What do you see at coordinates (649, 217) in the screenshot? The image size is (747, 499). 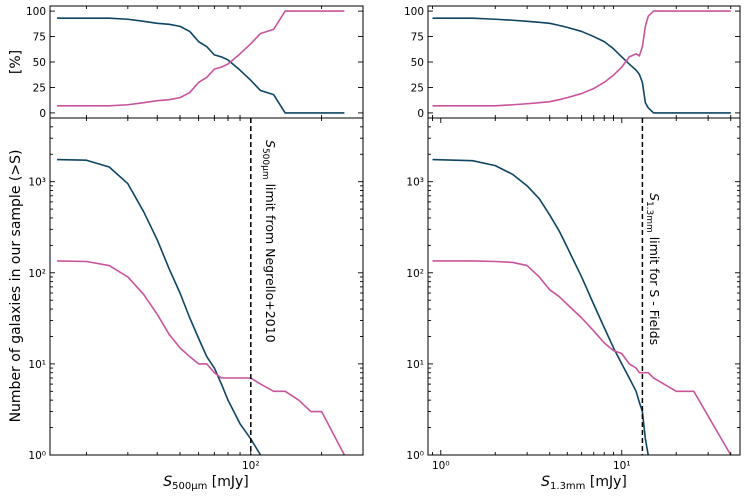 I see `annotation-right-subscript: 1.3mm` at bounding box center [649, 217].